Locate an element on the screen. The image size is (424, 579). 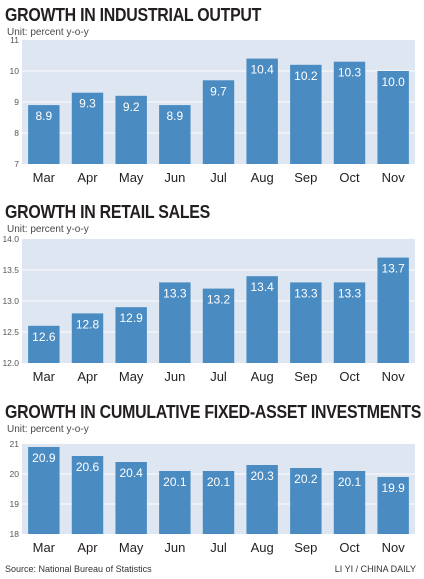
source-note: Source: National Bureau of Statistics is located at coordinates (78, 569).